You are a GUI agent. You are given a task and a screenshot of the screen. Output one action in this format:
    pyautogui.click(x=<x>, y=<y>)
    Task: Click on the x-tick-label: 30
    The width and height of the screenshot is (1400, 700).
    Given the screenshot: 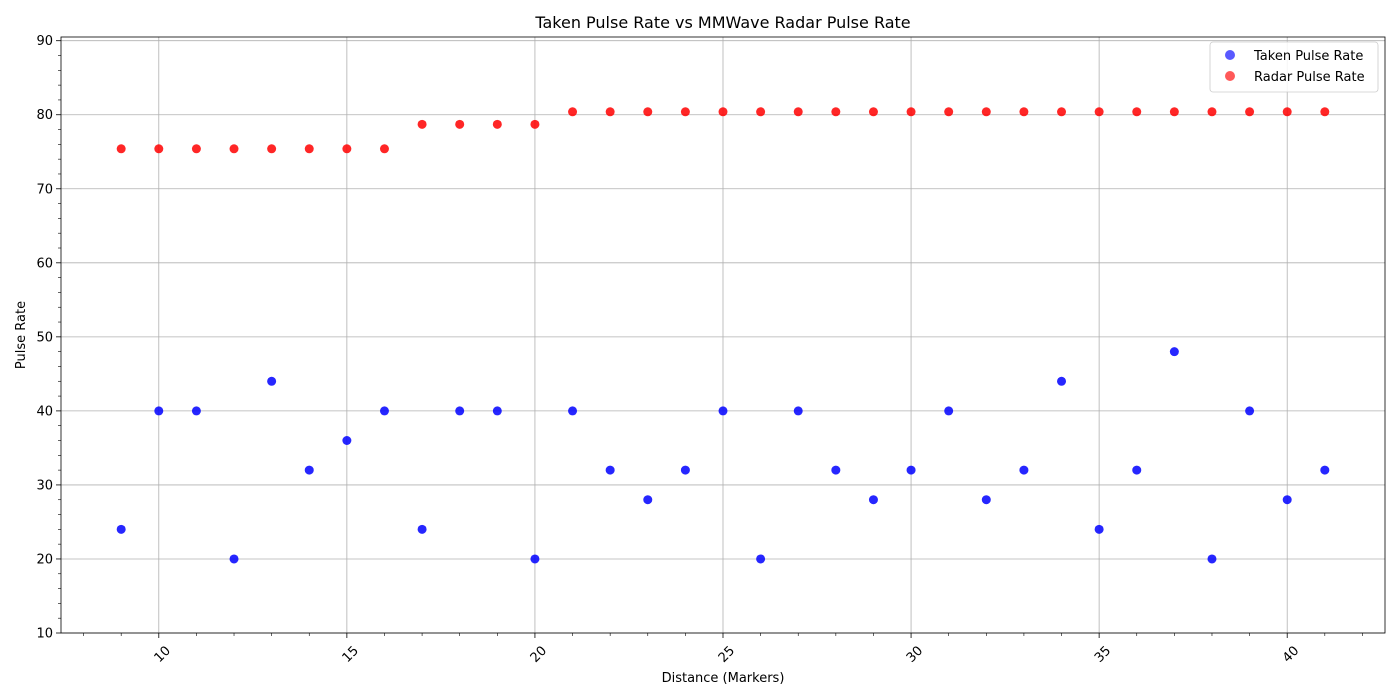 What is the action you would take?
    pyautogui.click(x=915, y=654)
    